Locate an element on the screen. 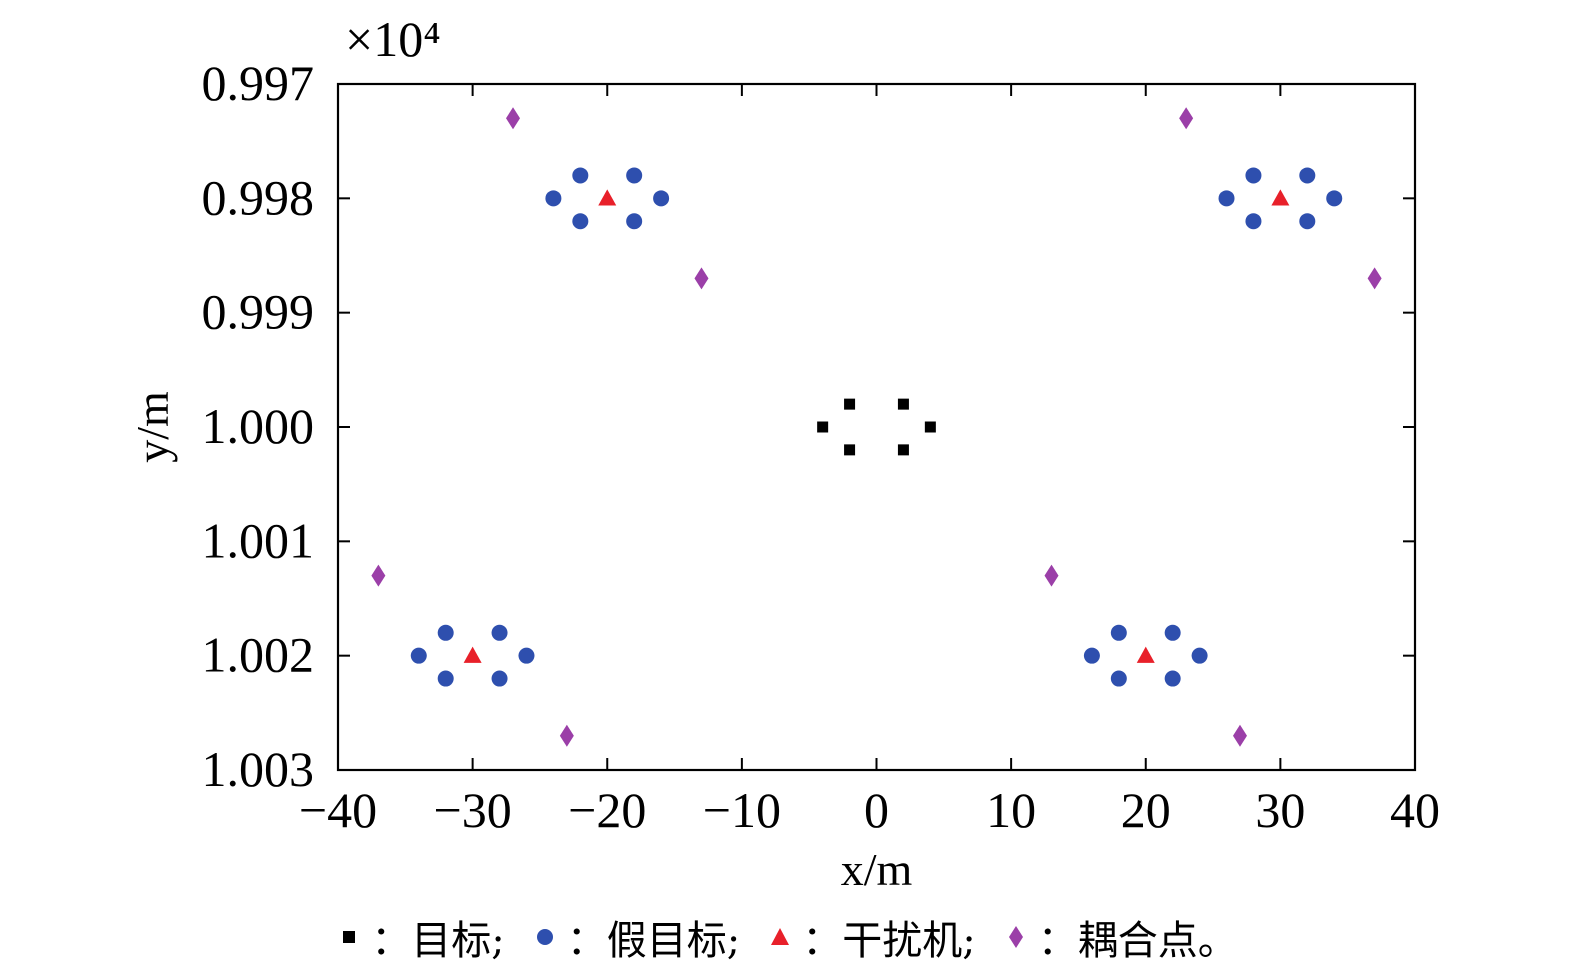  x-tick-label: −30 is located at coordinates (473, 810).